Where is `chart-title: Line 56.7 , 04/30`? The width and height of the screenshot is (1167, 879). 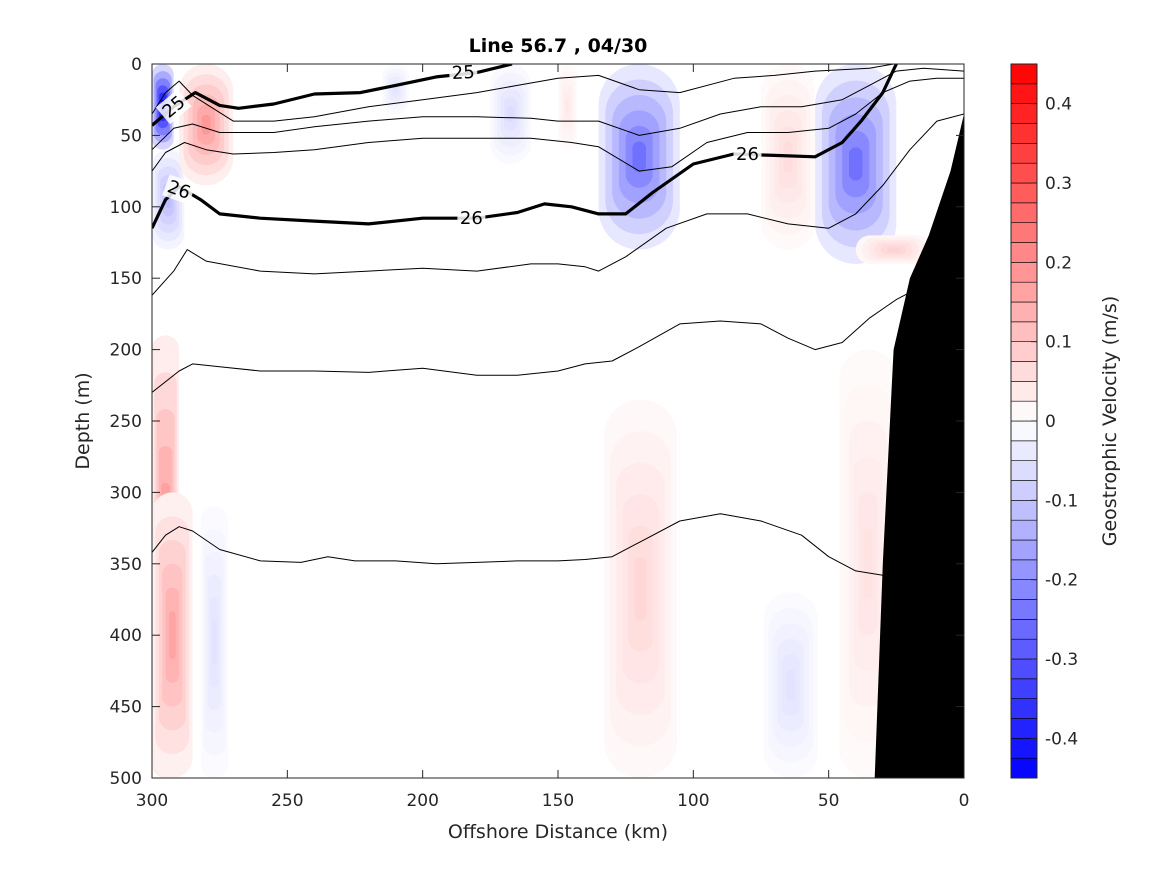
chart-title: Line 56.7 , 04/30 is located at coordinates (558, 46).